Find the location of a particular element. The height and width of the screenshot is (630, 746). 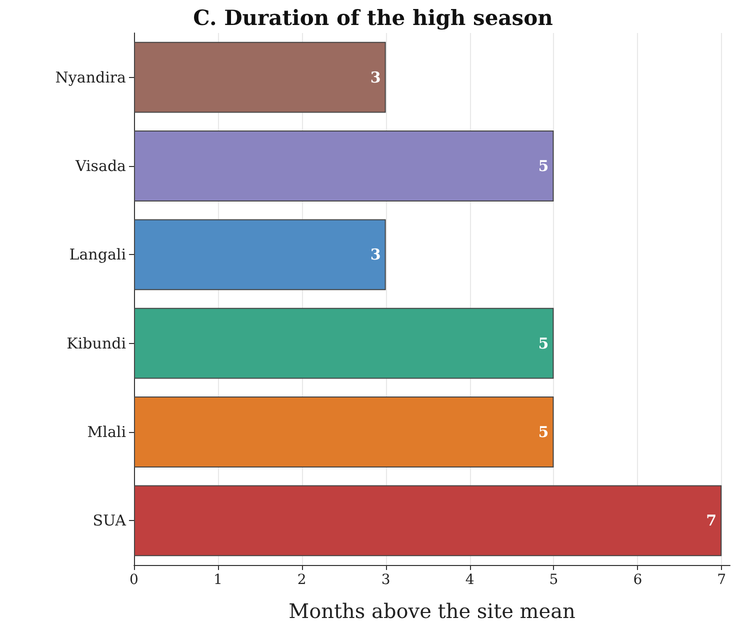

x-tick-label: 4 is located at coordinates (469, 580).